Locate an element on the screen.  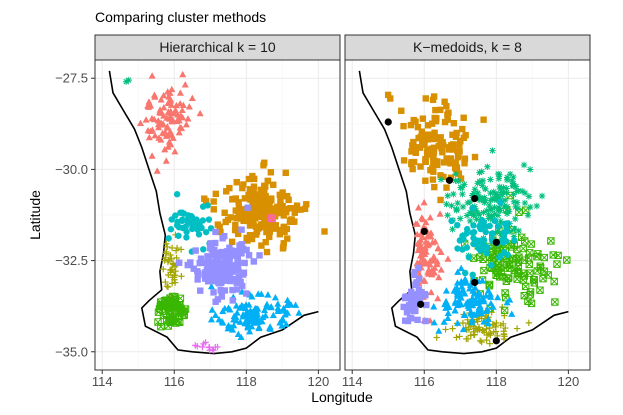
x-axis-hierarchical: 114 116 118 120 is located at coordinates (210, 379).